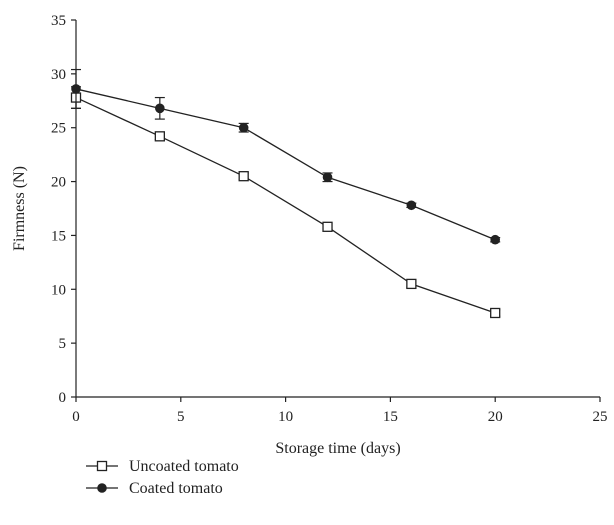 Image resolution: width=614 pixels, height=525 pixels. I want to click on legend-item: Uncoated tomato, so click(162, 466).